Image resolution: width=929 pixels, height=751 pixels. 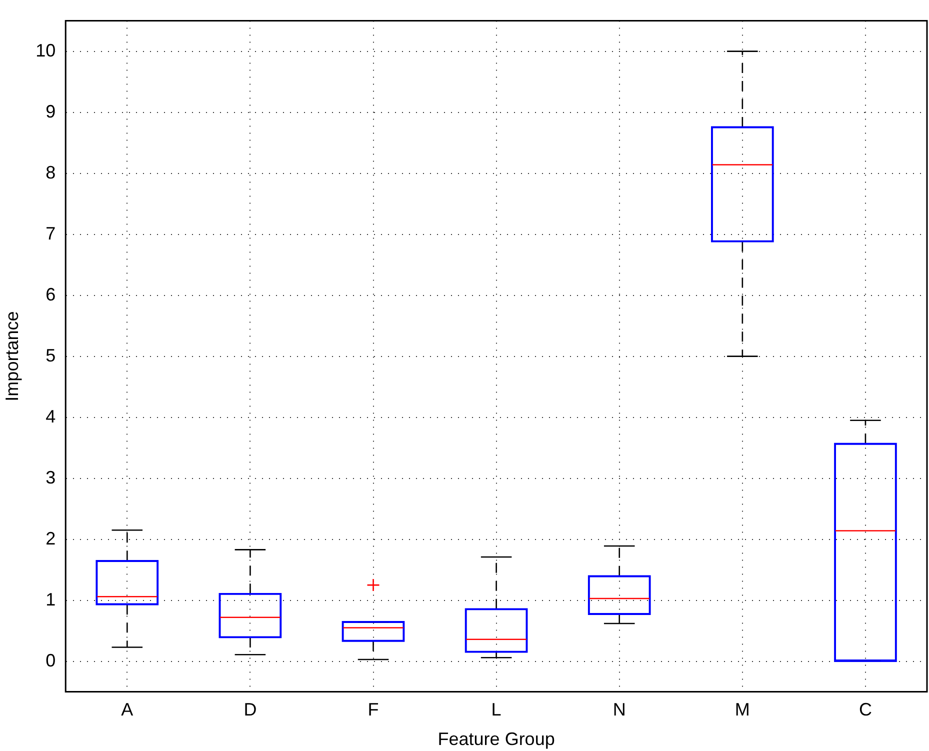 What do you see at coordinates (51, 294) in the screenshot?
I see `y-tick-label: 6` at bounding box center [51, 294].